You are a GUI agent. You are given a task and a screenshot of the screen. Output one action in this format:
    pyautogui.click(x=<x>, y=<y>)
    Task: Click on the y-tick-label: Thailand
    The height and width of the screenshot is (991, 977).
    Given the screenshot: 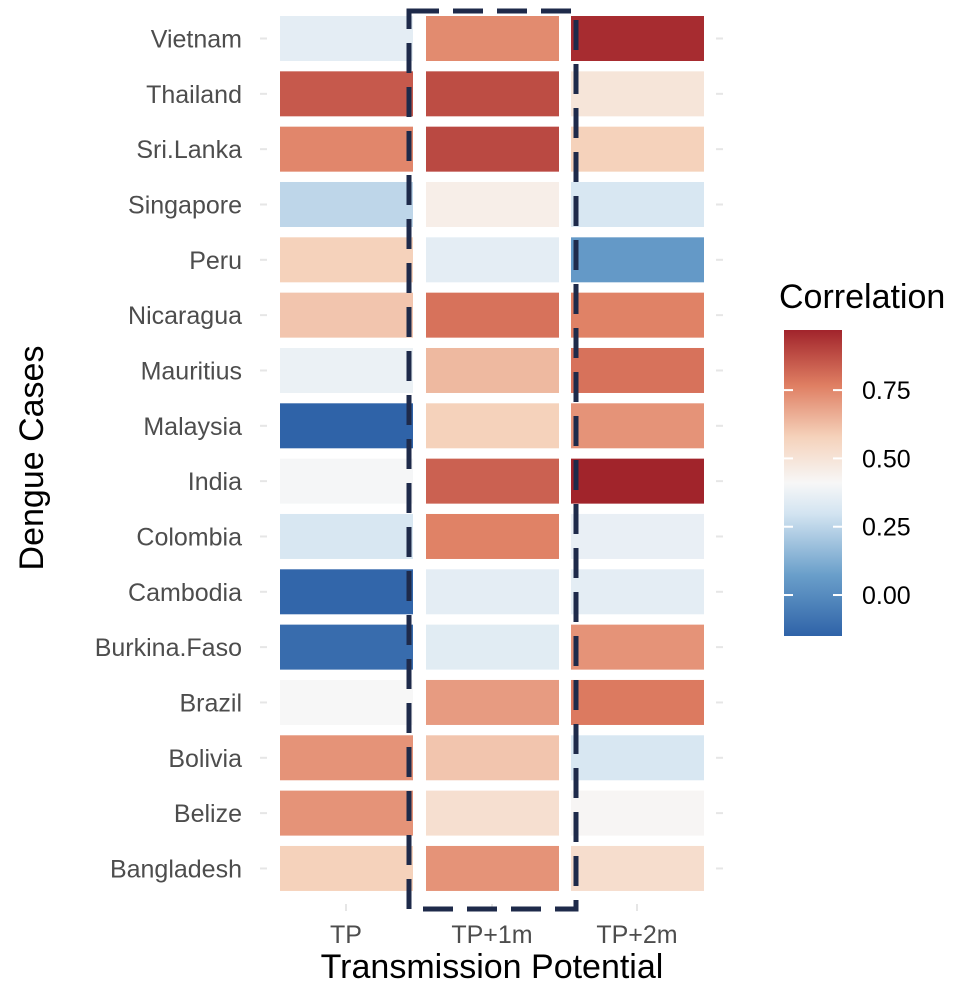 What is the action you would take?
    pyautogui.click(x=194, y=95)
    